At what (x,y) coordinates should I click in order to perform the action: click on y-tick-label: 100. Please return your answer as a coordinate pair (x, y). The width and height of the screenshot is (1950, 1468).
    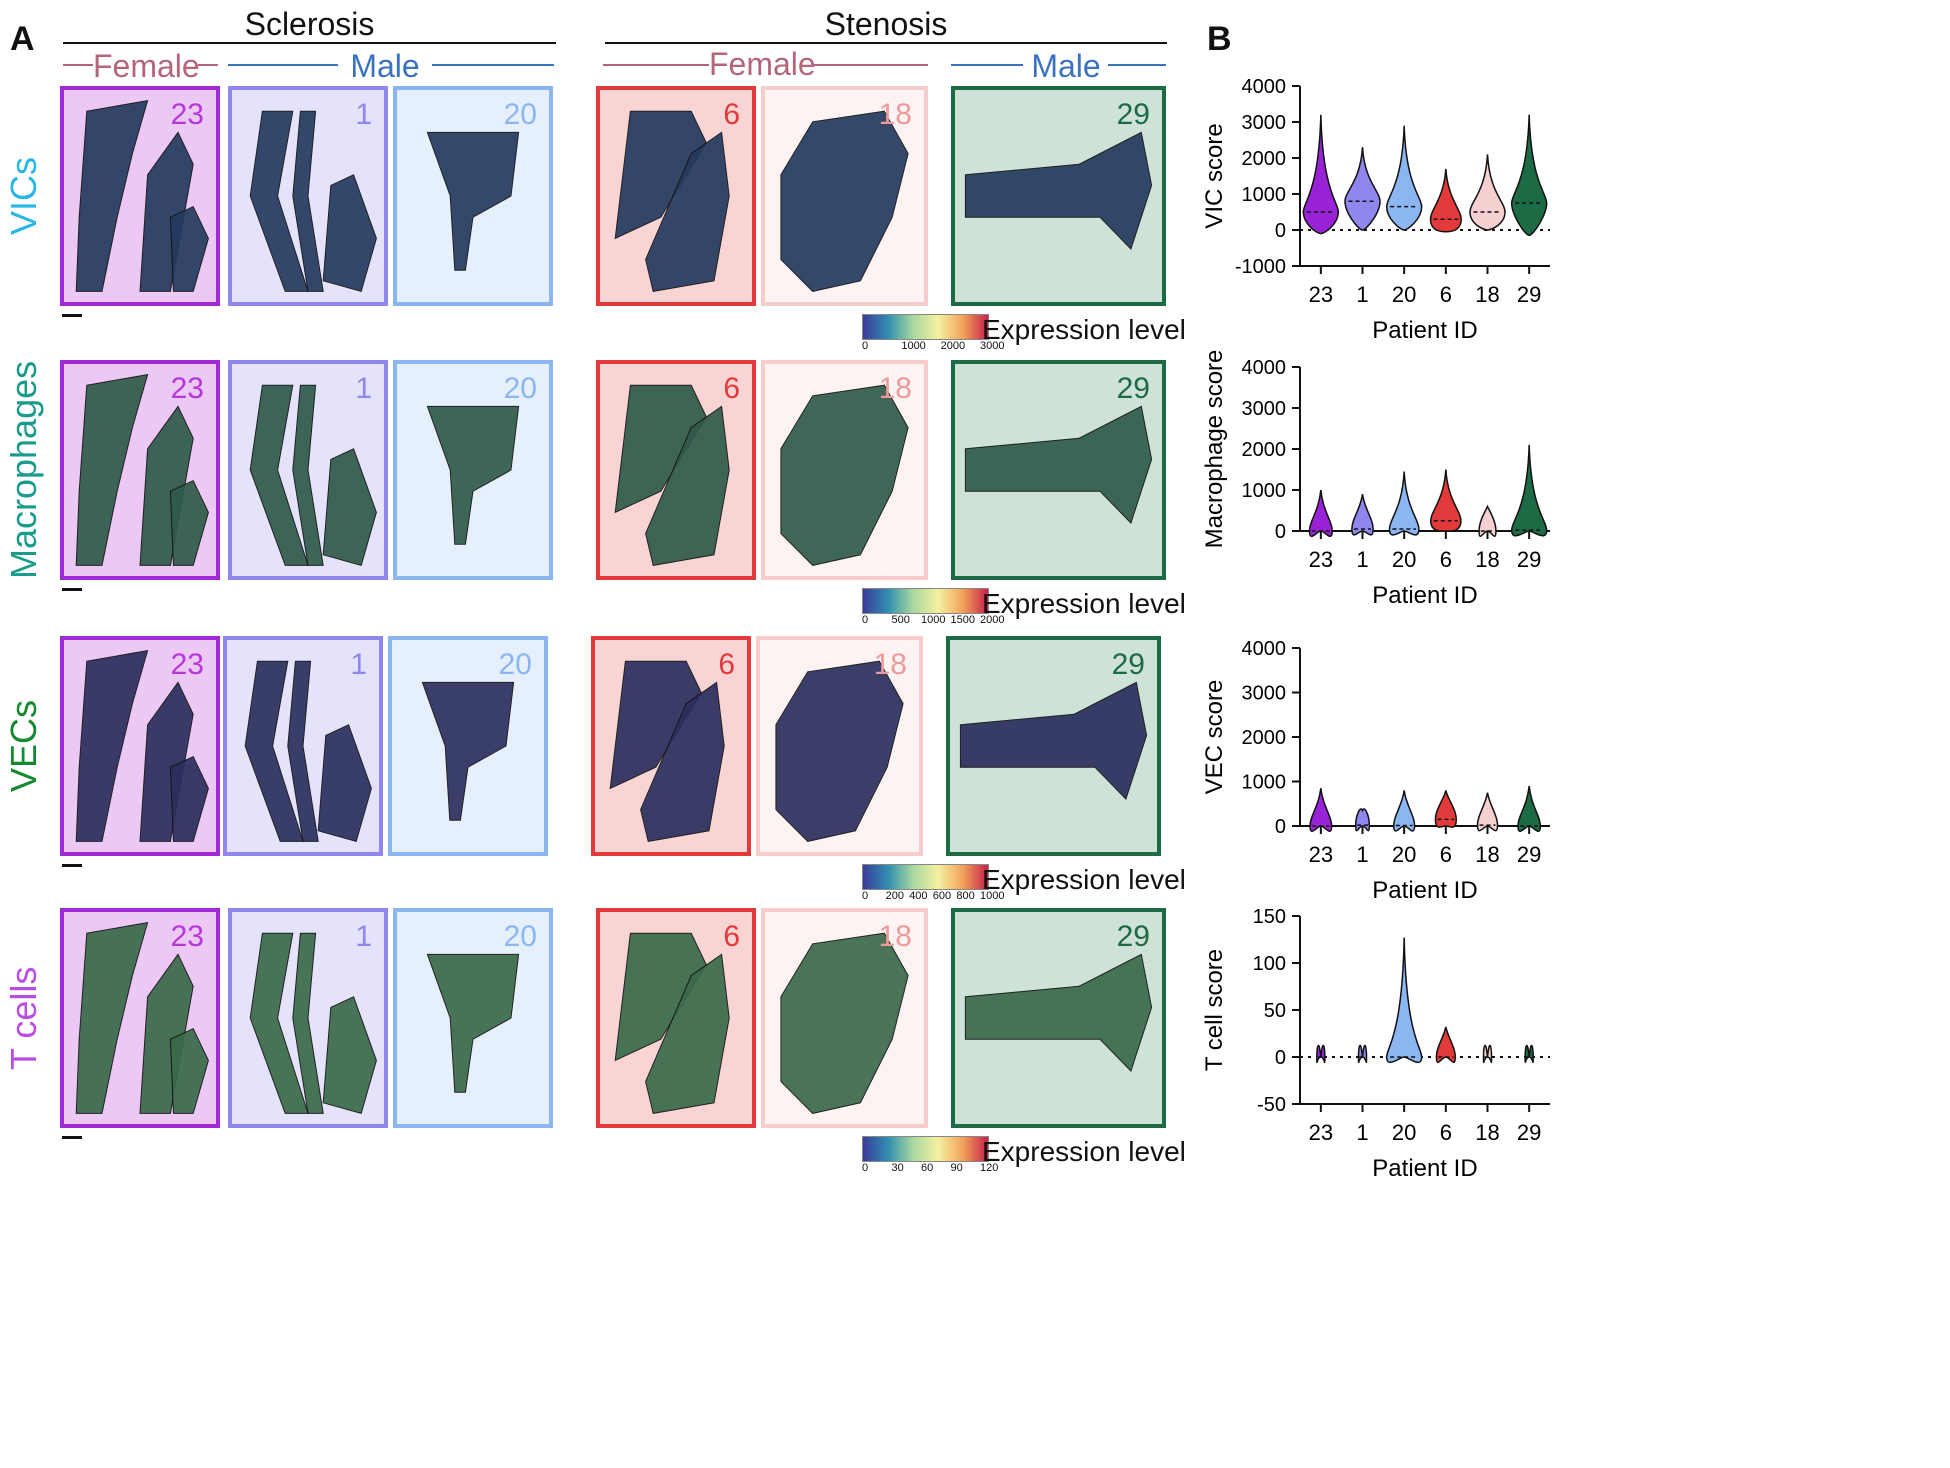
    Looking at the image, I should click on (1269, 964).